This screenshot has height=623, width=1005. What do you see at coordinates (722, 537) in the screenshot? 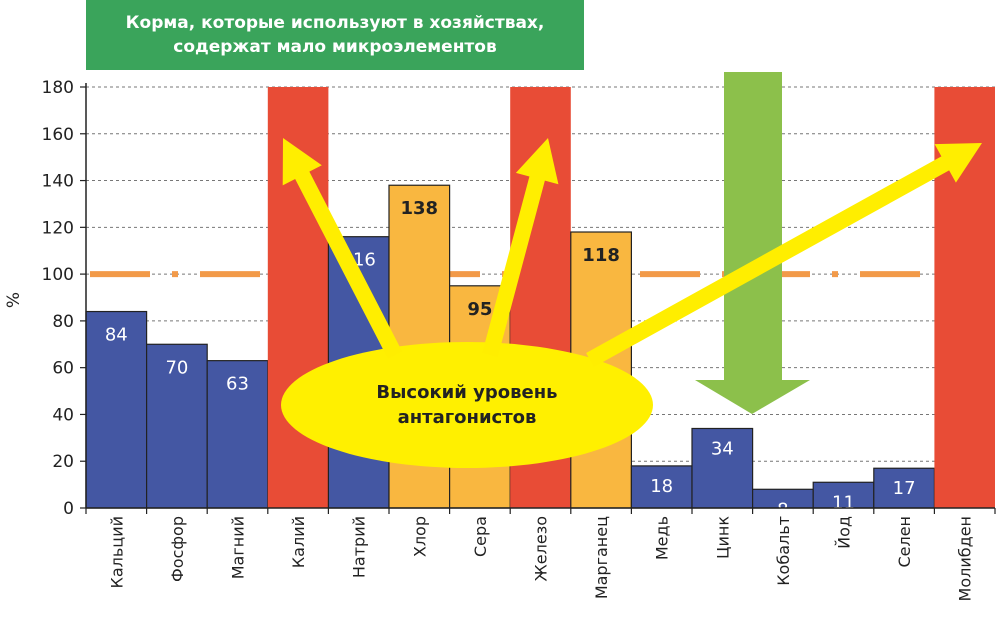
I see `x-tick-label: Цинк` at bounding box center [722, 537].